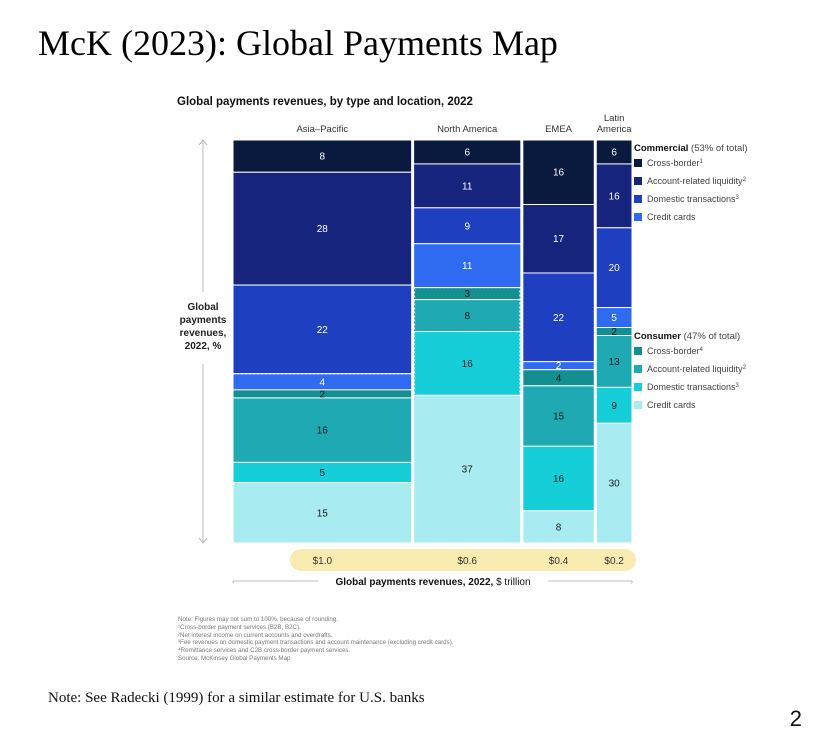 This screenshot has width=832, height=733. What do you see at coordinates (203, 346) in the screenshot?
I see `y-axis-title: 2022, %` at bounding box center [203, 346].